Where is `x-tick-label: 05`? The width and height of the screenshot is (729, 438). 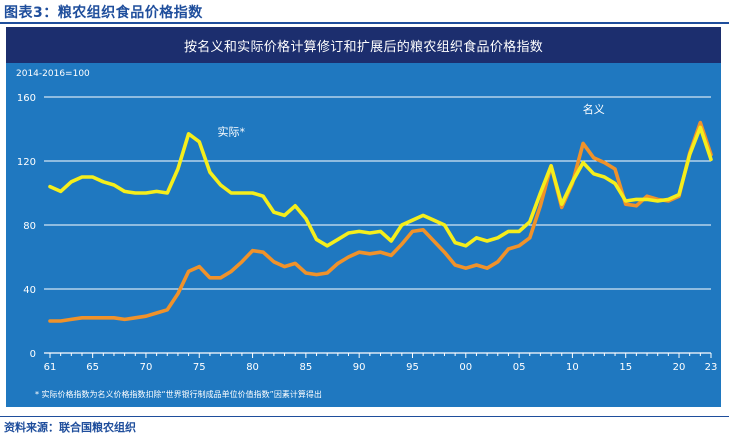
x-tick-label: 05 is located at coordinates (519, 367).